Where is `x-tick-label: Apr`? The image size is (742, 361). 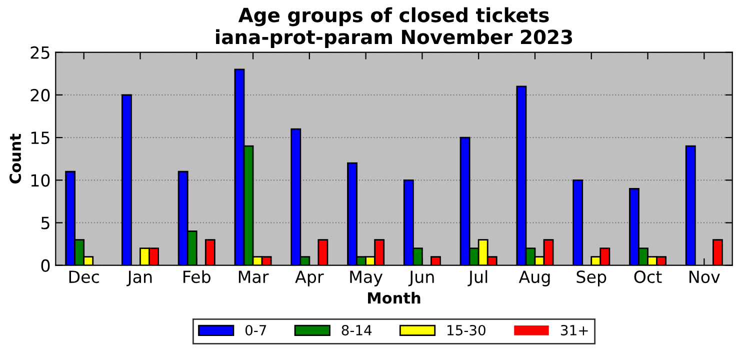
x-tick-label: Apr is located at coordinates (309, 278).